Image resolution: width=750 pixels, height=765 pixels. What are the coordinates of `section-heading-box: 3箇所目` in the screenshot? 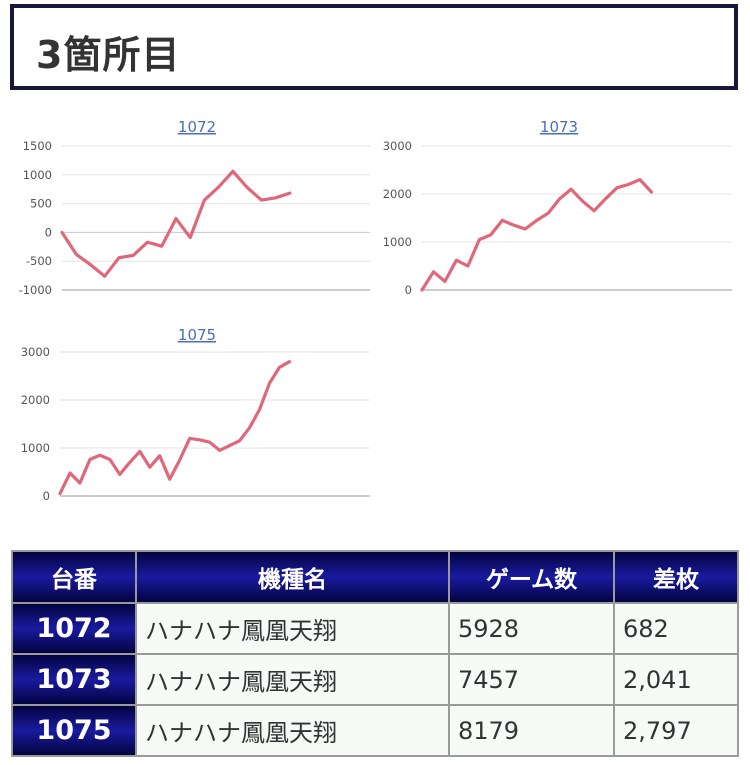 It's located at (374, 47).